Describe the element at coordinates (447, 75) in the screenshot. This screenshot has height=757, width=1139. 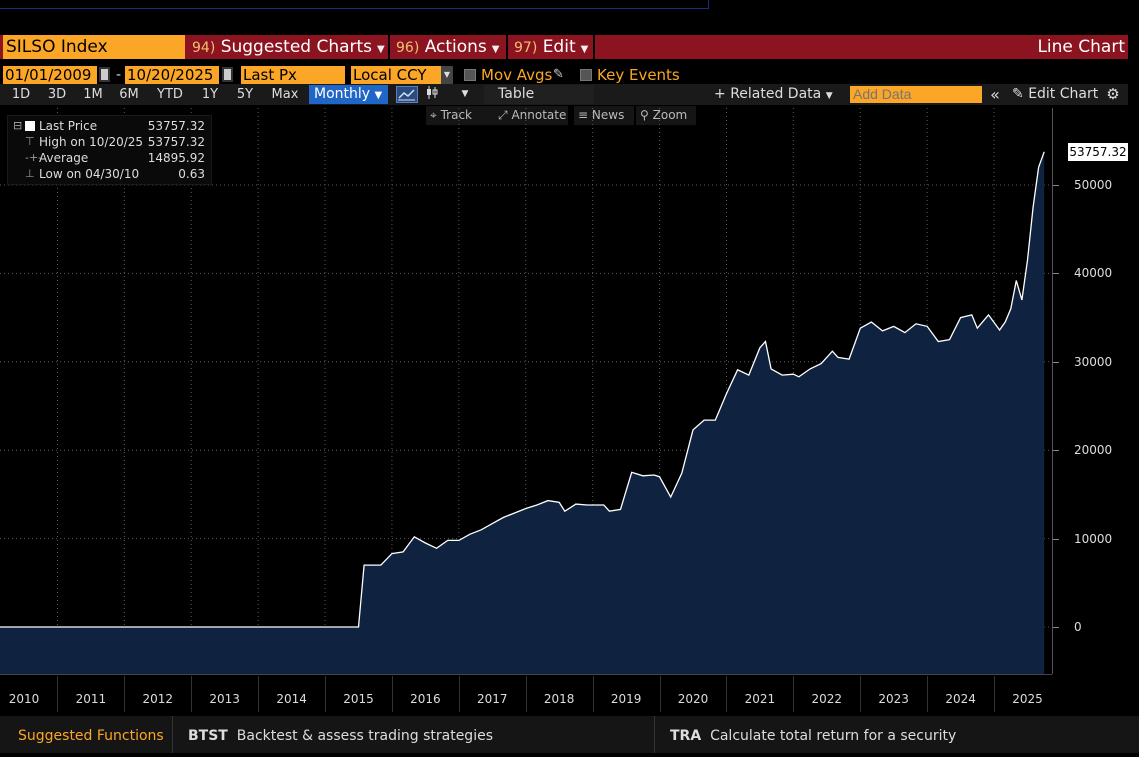
I see `currency-dropdown-icon: ▼` at that location.